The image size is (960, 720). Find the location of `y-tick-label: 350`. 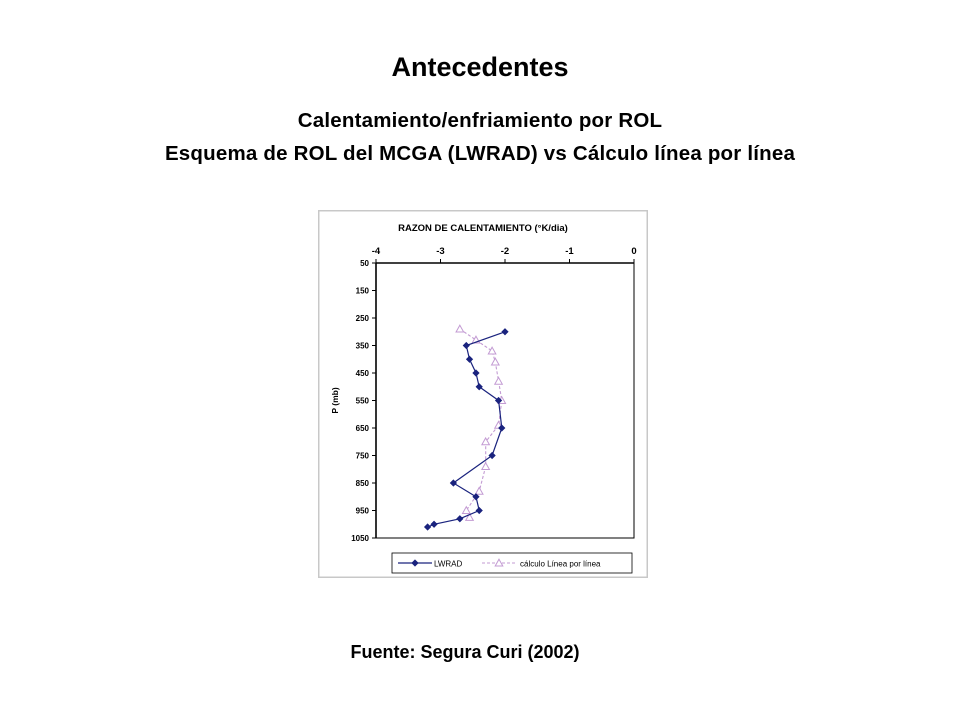

y-tick-label: 350 is located at coordinates (363, 346).